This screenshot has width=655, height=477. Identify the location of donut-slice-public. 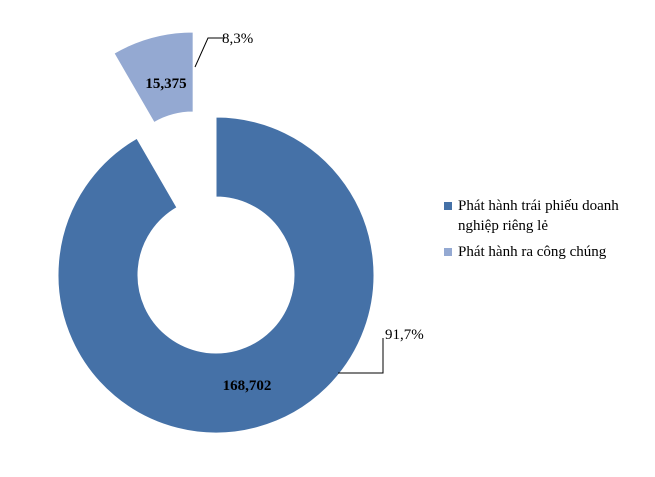
(153, 77).